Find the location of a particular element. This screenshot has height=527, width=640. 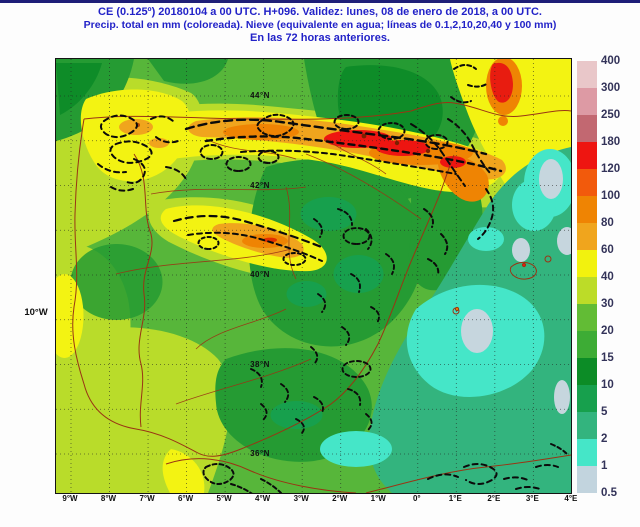

lat-tick-label: 38°N is located at coordinates (260, 364).